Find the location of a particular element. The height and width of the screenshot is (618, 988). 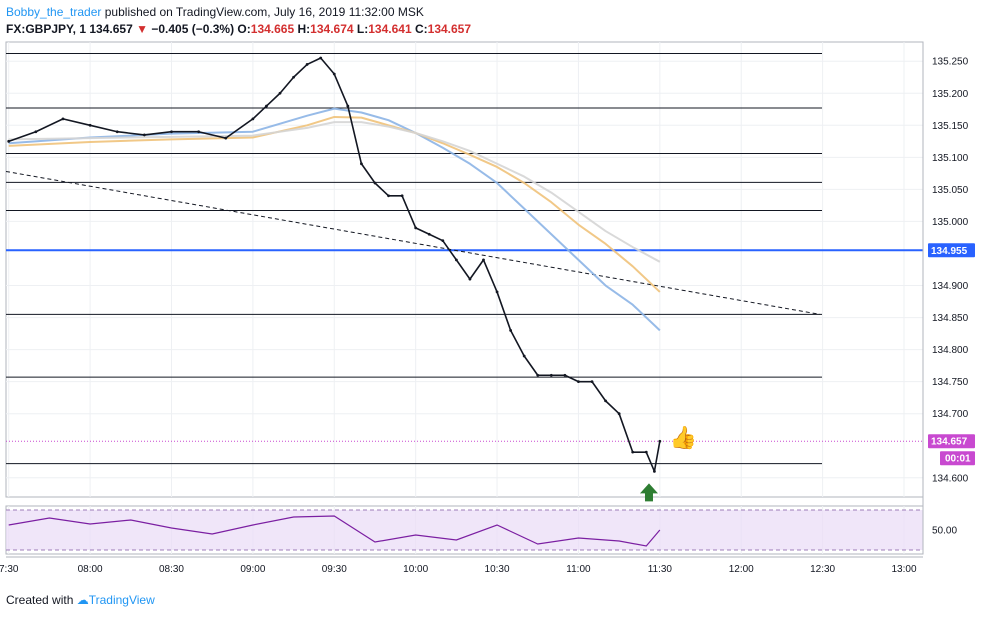

rsi-band is located at coordinates (464, 530).